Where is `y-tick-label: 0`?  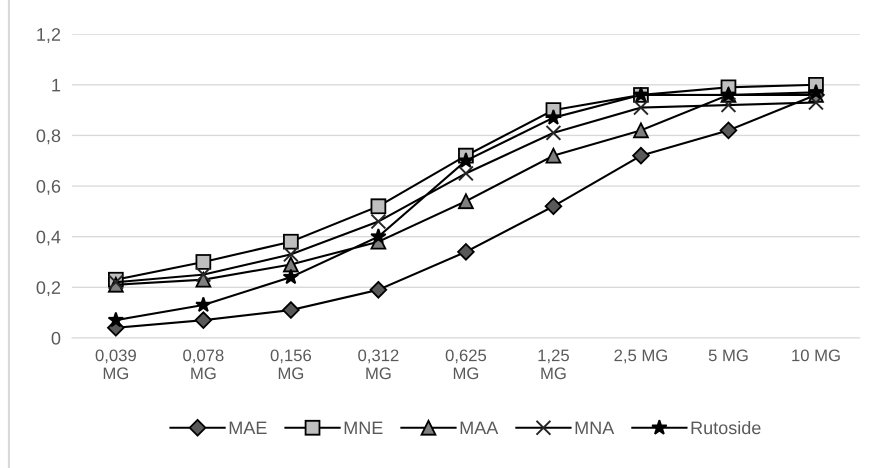 y-tick-label: 0 is located at coordinates (56, 338).